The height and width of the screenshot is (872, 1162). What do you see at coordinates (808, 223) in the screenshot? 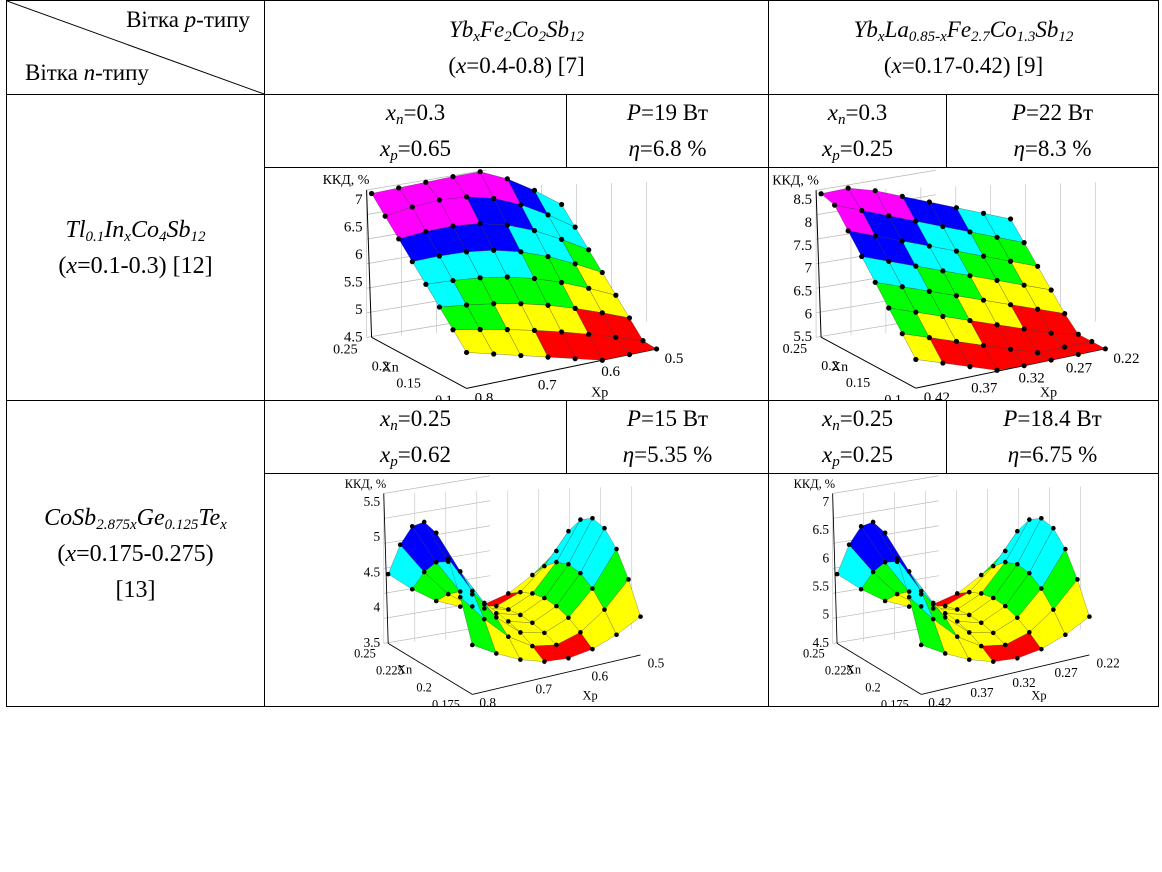
I see `z-tick-label: 8` at bounding box center [808, 223].